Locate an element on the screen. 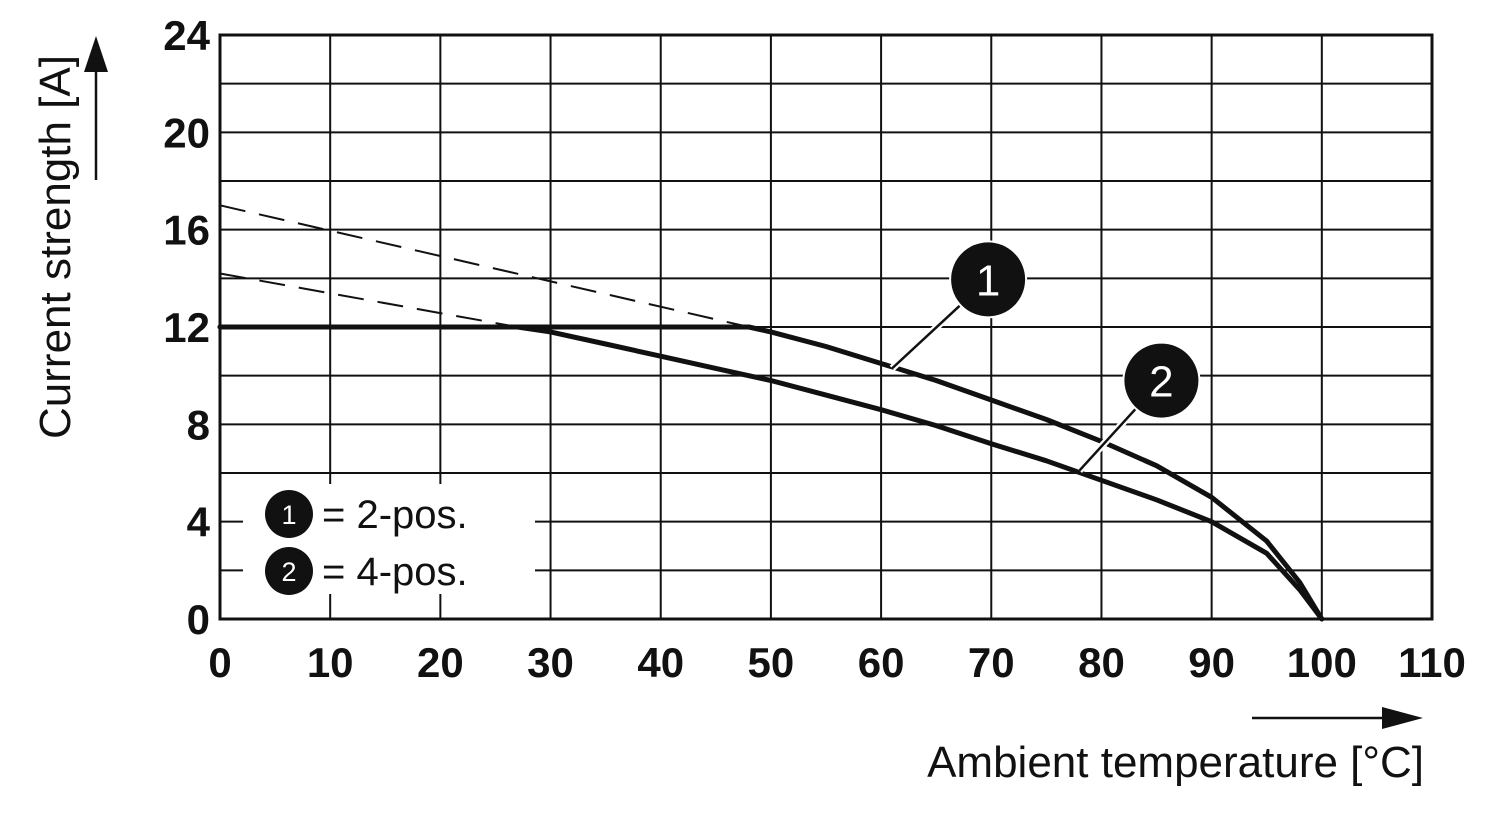 The width and height of the screenshot is (1500, 820). x-tick-label: 100 is located at coordinates (1322, 662).